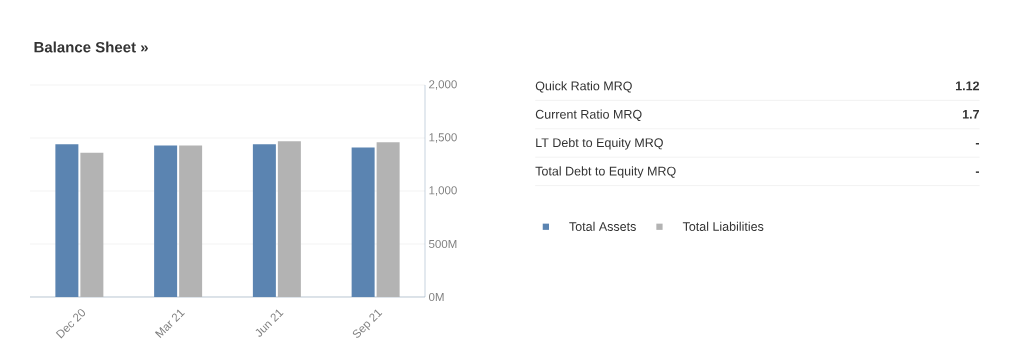  I want to click on text: 1.12, so click(967, 86).